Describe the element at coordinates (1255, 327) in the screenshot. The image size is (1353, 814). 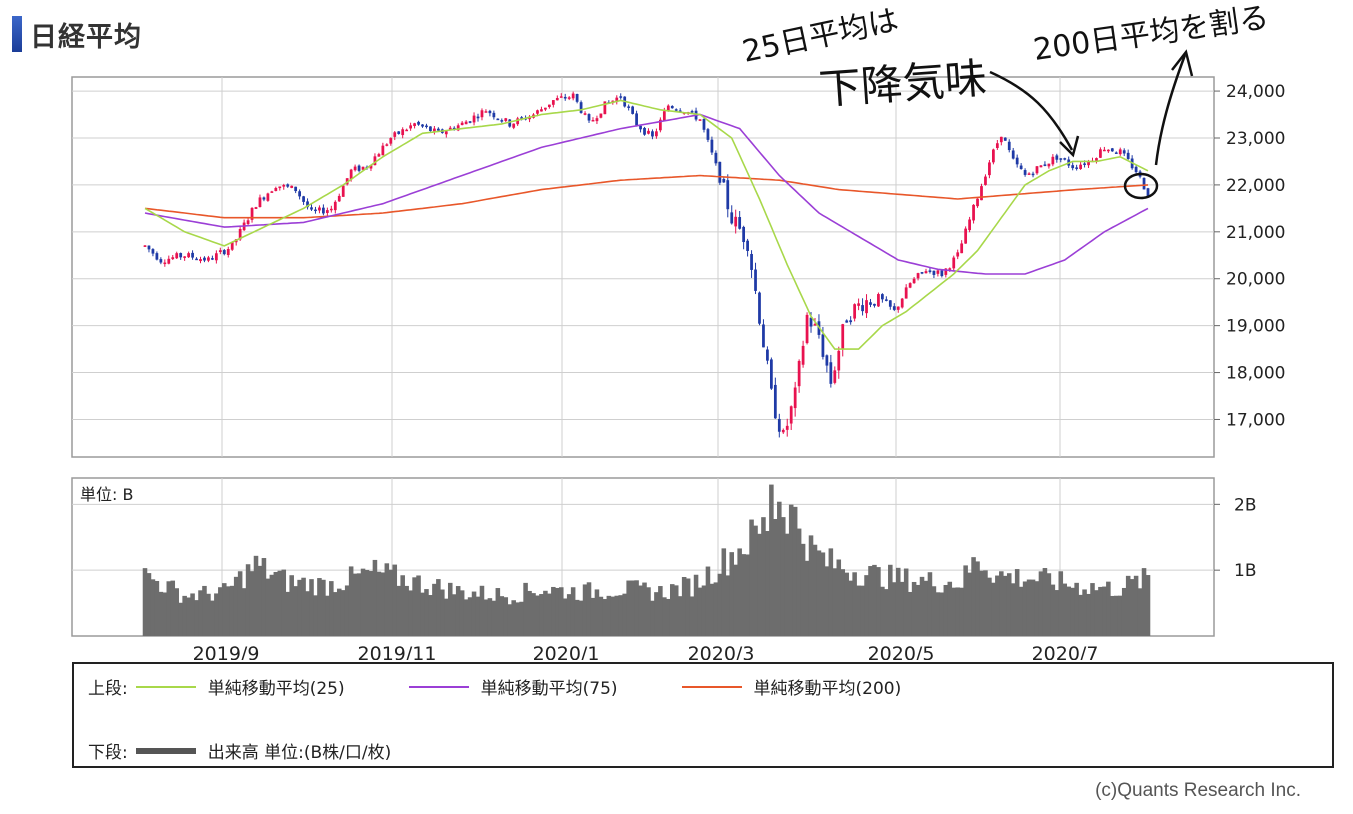
I see `price-y-tick-label: 19,000` at that location.